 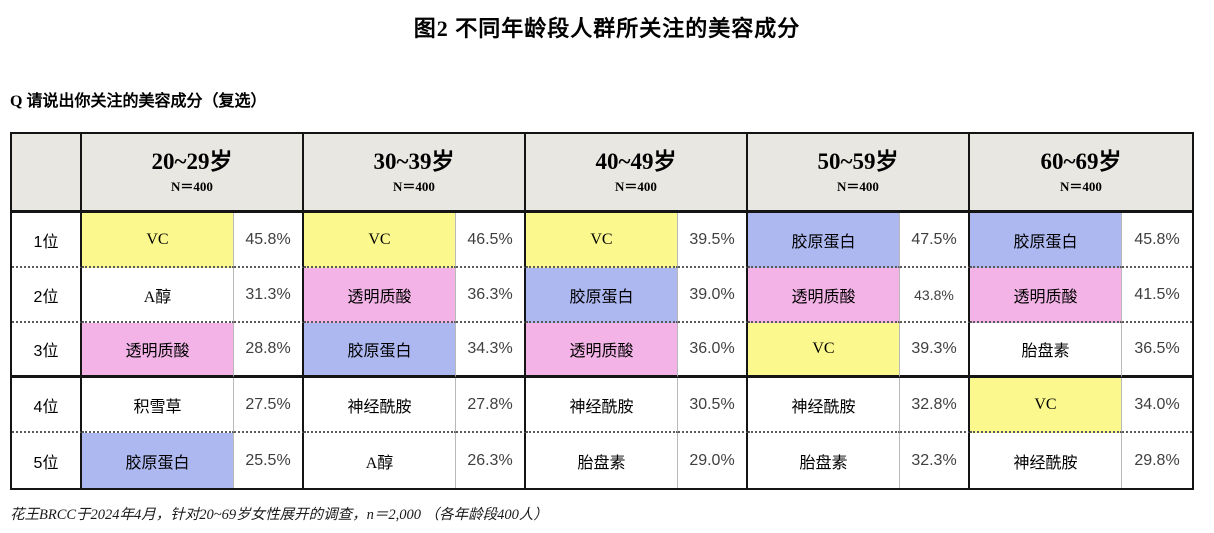 I want to click on rank-label: 5位, so click(x=47, y=460).